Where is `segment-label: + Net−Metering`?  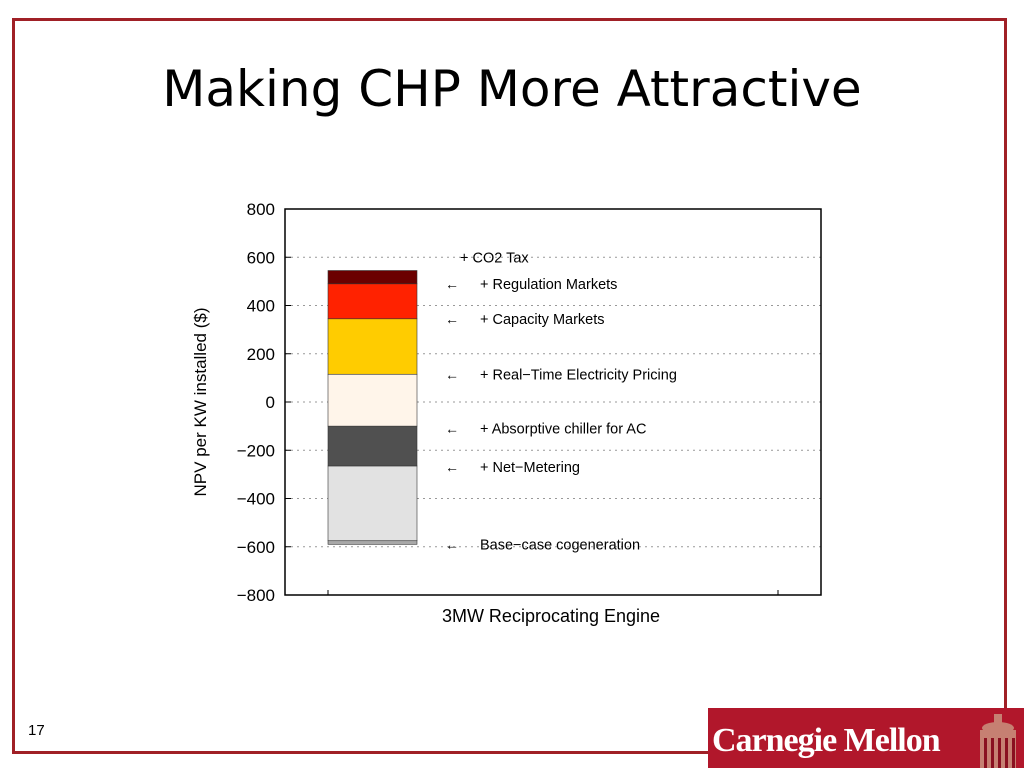 segment-label: + Net−Metering is located at coordinates (530, 468).